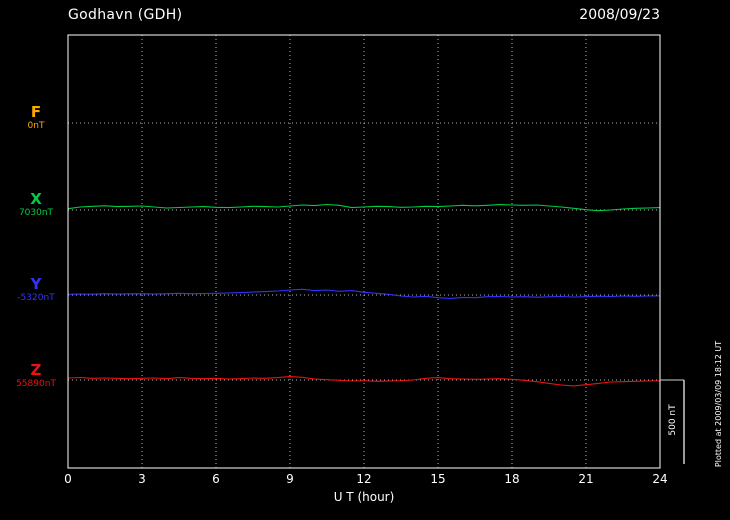 This screenshot has height=520, width=730. What do you see at coordinates (142, 479) in the screenshot?
I see `x-tick-label: 3` at bounding box center [142, 479].